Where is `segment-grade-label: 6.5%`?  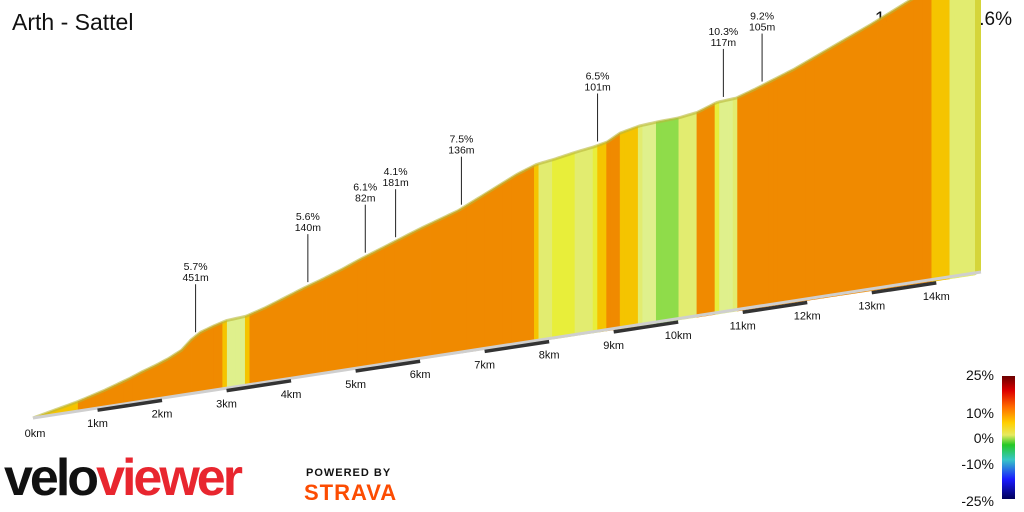 segment-grade-label: 6.5% is located at coordinates (598, 76).